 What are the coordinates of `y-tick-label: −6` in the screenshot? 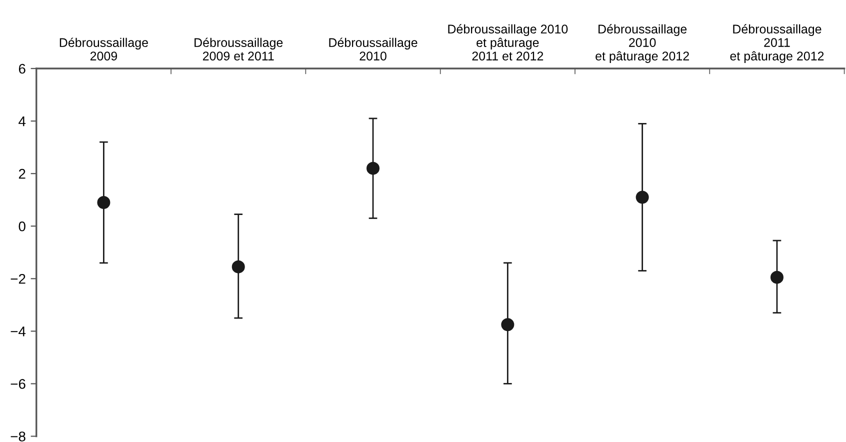 It's located at (18, 384).